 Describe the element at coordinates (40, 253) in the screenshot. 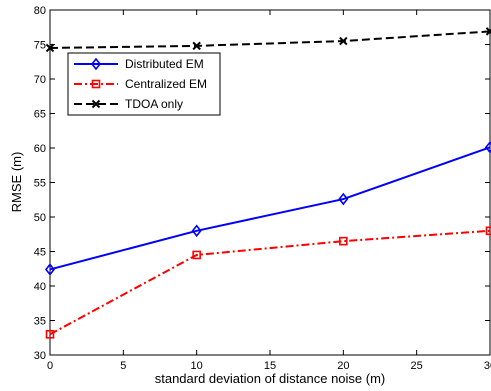

I see `y-tick-label-45: 45` at that location.